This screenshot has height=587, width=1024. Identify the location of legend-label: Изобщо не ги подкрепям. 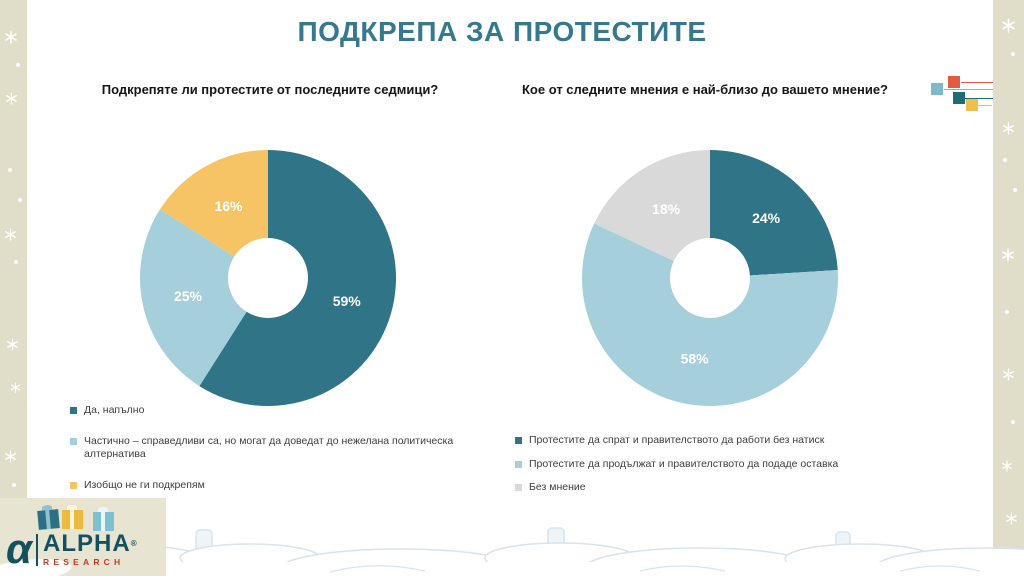
(144, 484).